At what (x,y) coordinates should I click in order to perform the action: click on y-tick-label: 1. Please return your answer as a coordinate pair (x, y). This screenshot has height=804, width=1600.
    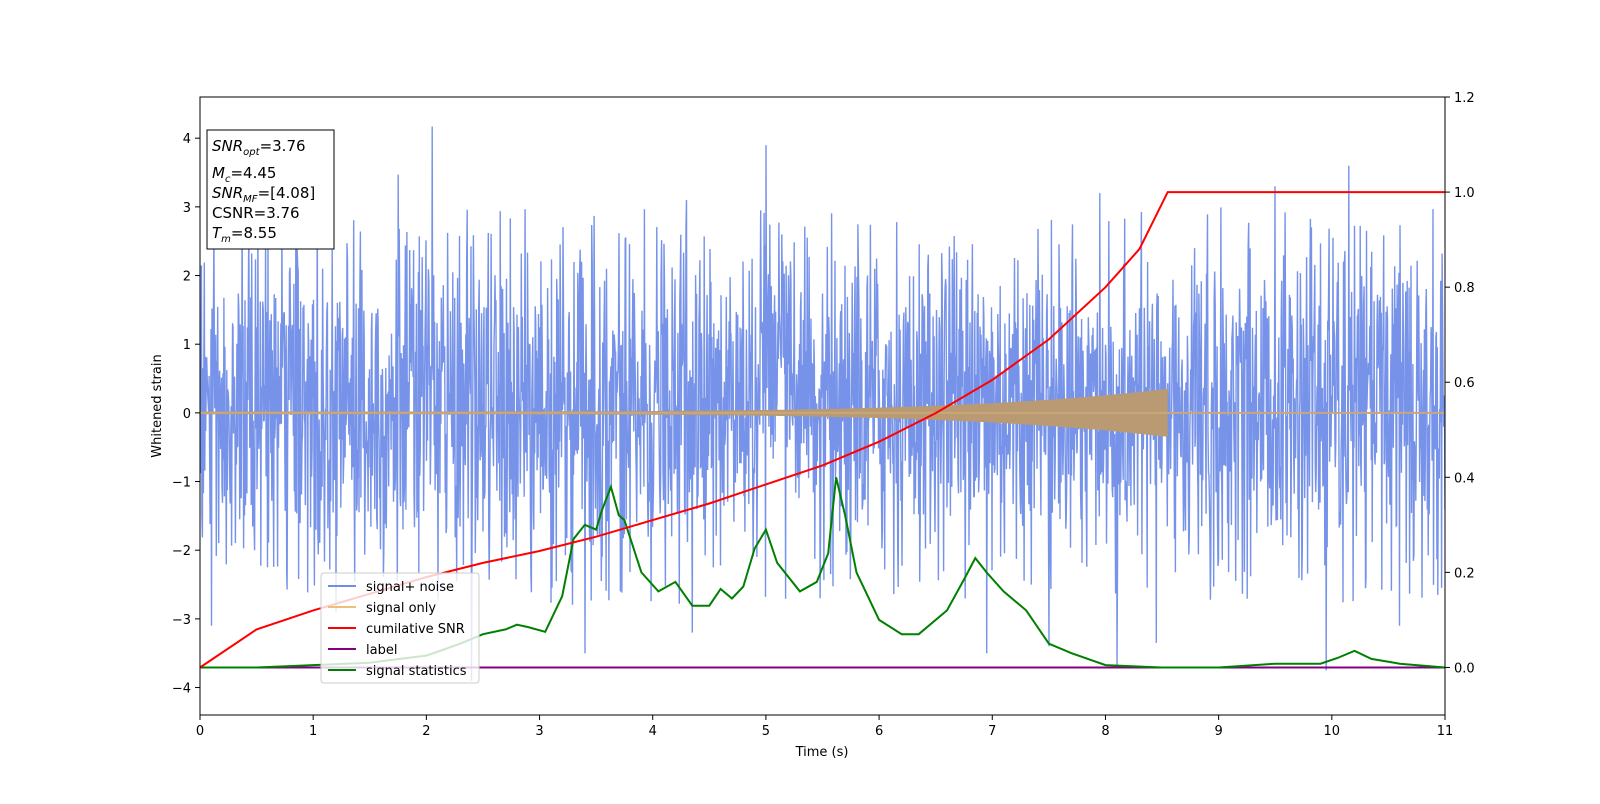
    Looking at the image, I should click on (187, 345).